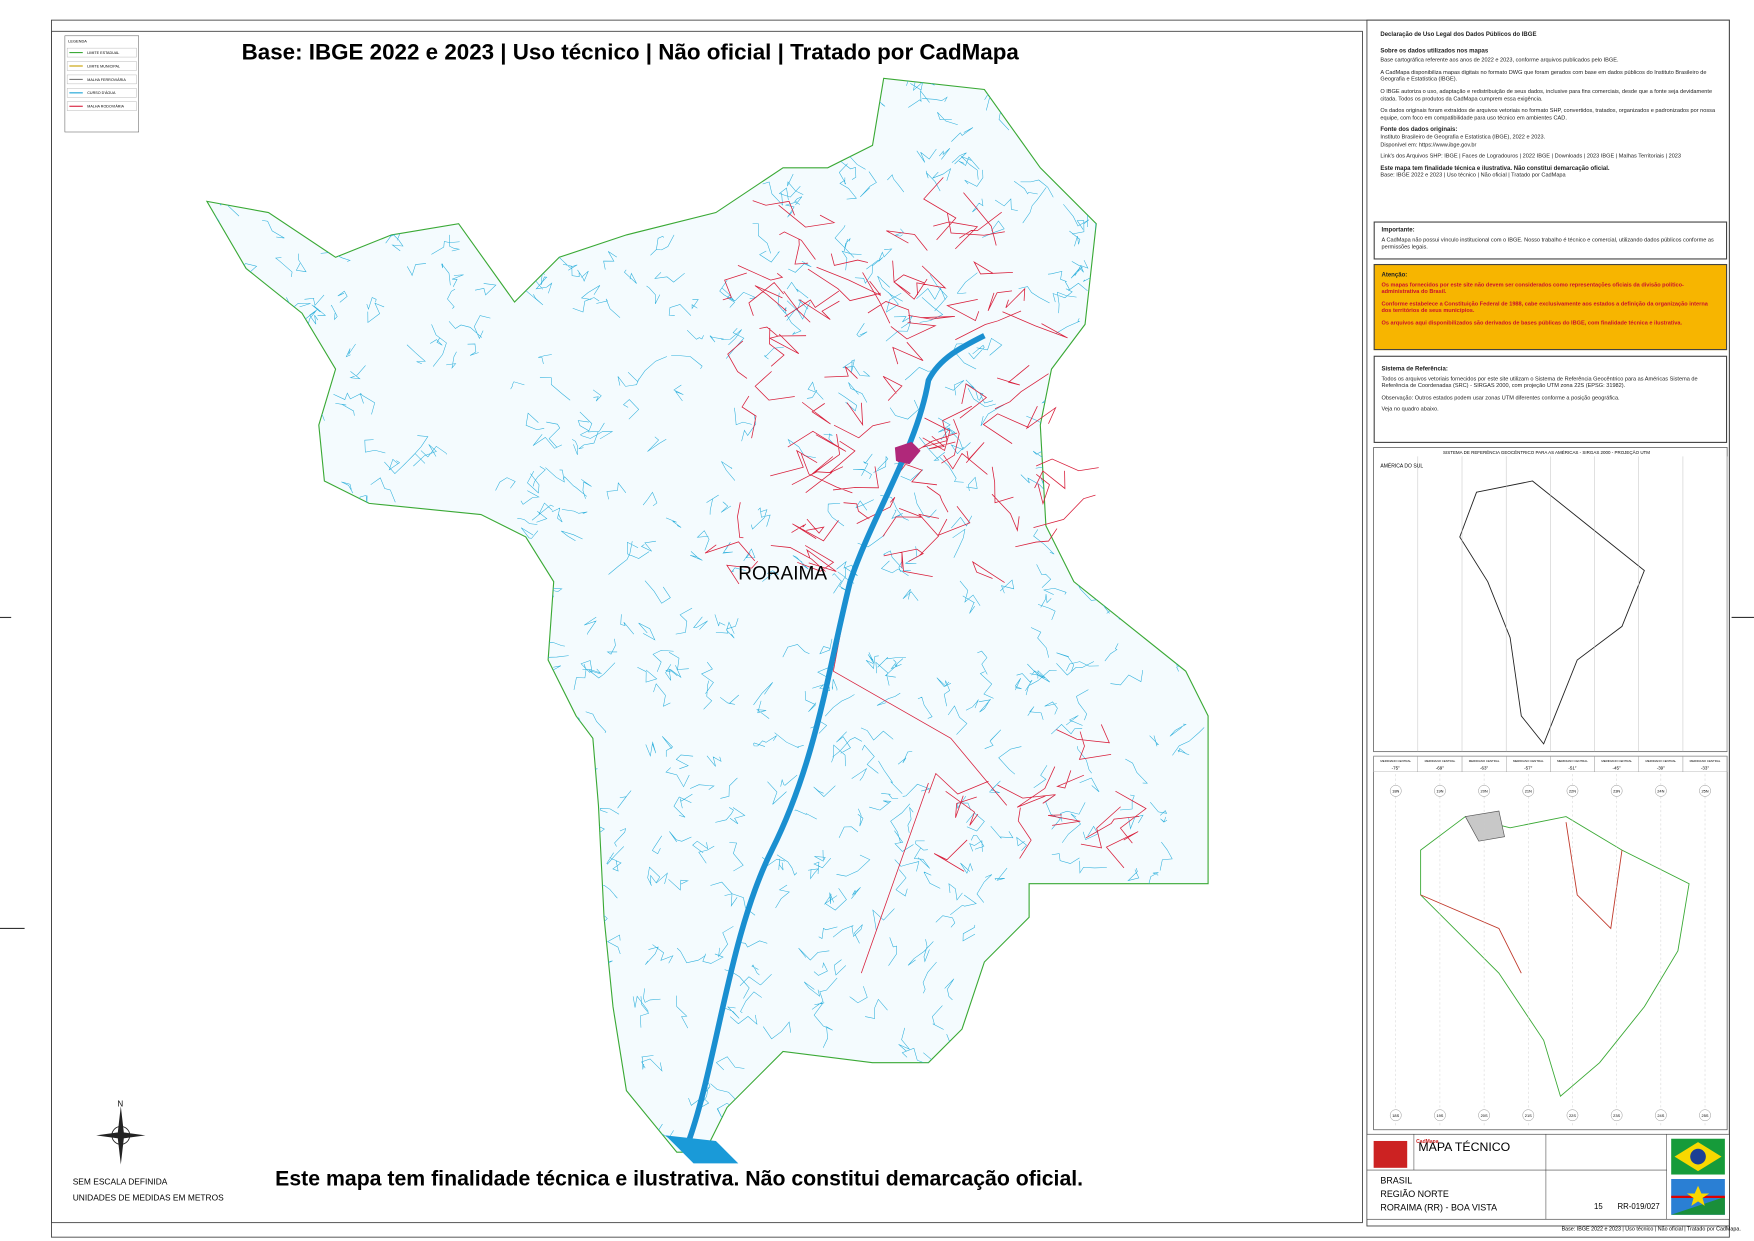 Image resolution: width=1754 pixels, height=1241 pixels. I want to click on meridian-degree: -33°, so click(1705, 768).